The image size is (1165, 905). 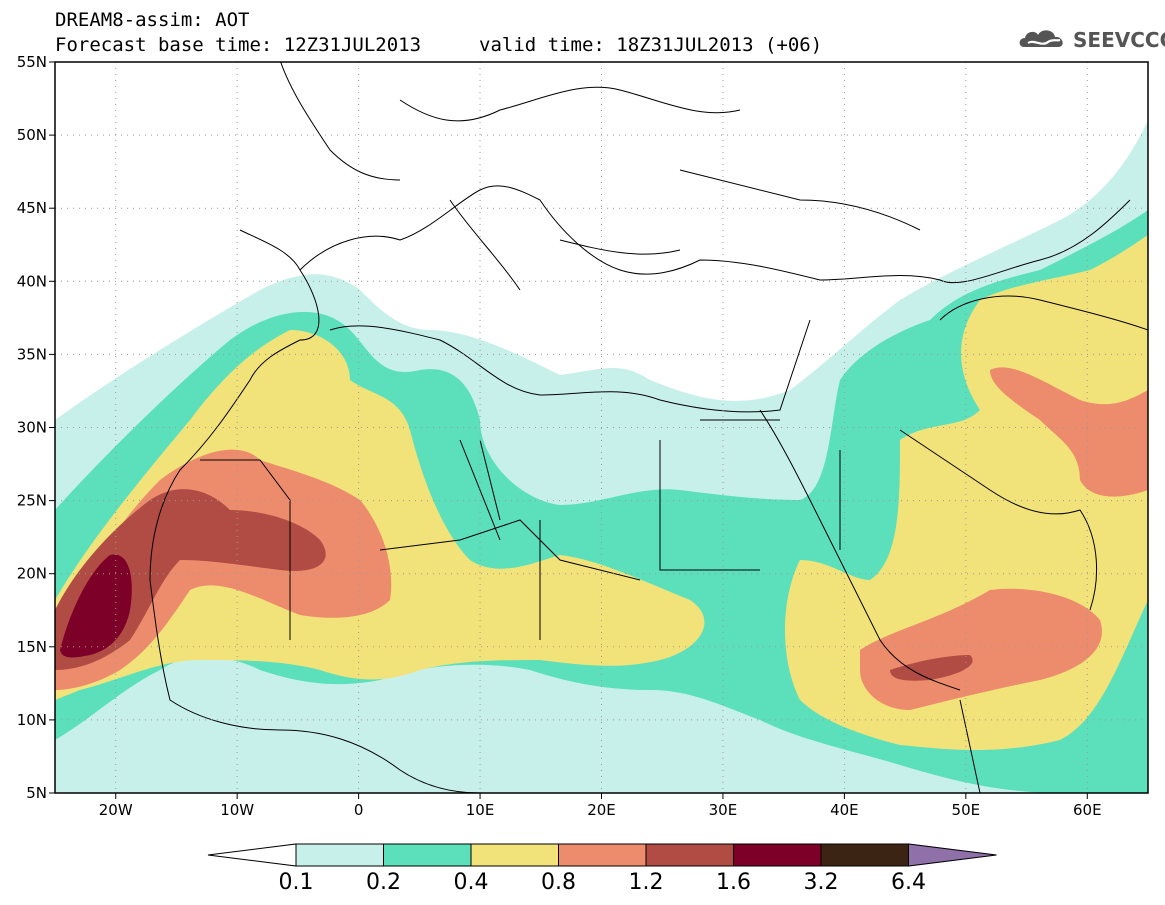 I want to click on colorbar-over-triangle, so click(x=952, y=855).